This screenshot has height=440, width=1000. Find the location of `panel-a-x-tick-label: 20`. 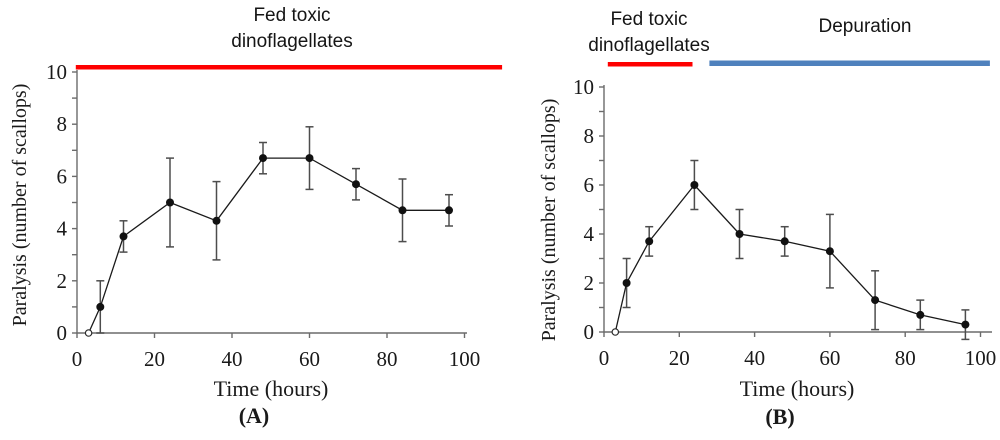

panel-a-x-tick-label: 20 is located at coordinates (154, 359).